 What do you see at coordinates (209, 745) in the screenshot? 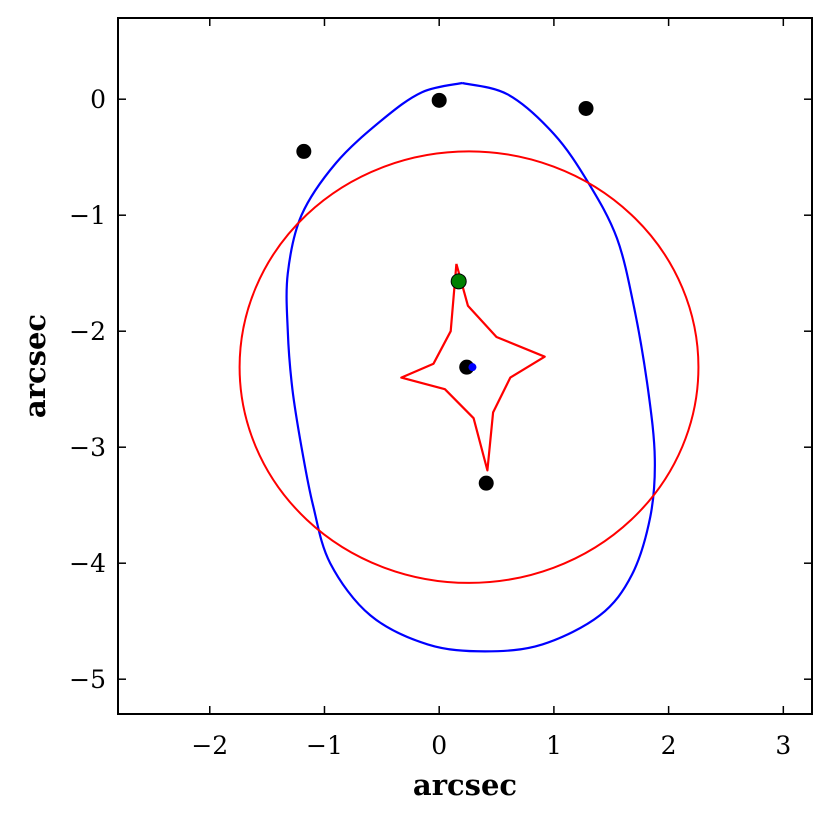
I see `x-tick-label: −2` at bounding box center [209, 745].